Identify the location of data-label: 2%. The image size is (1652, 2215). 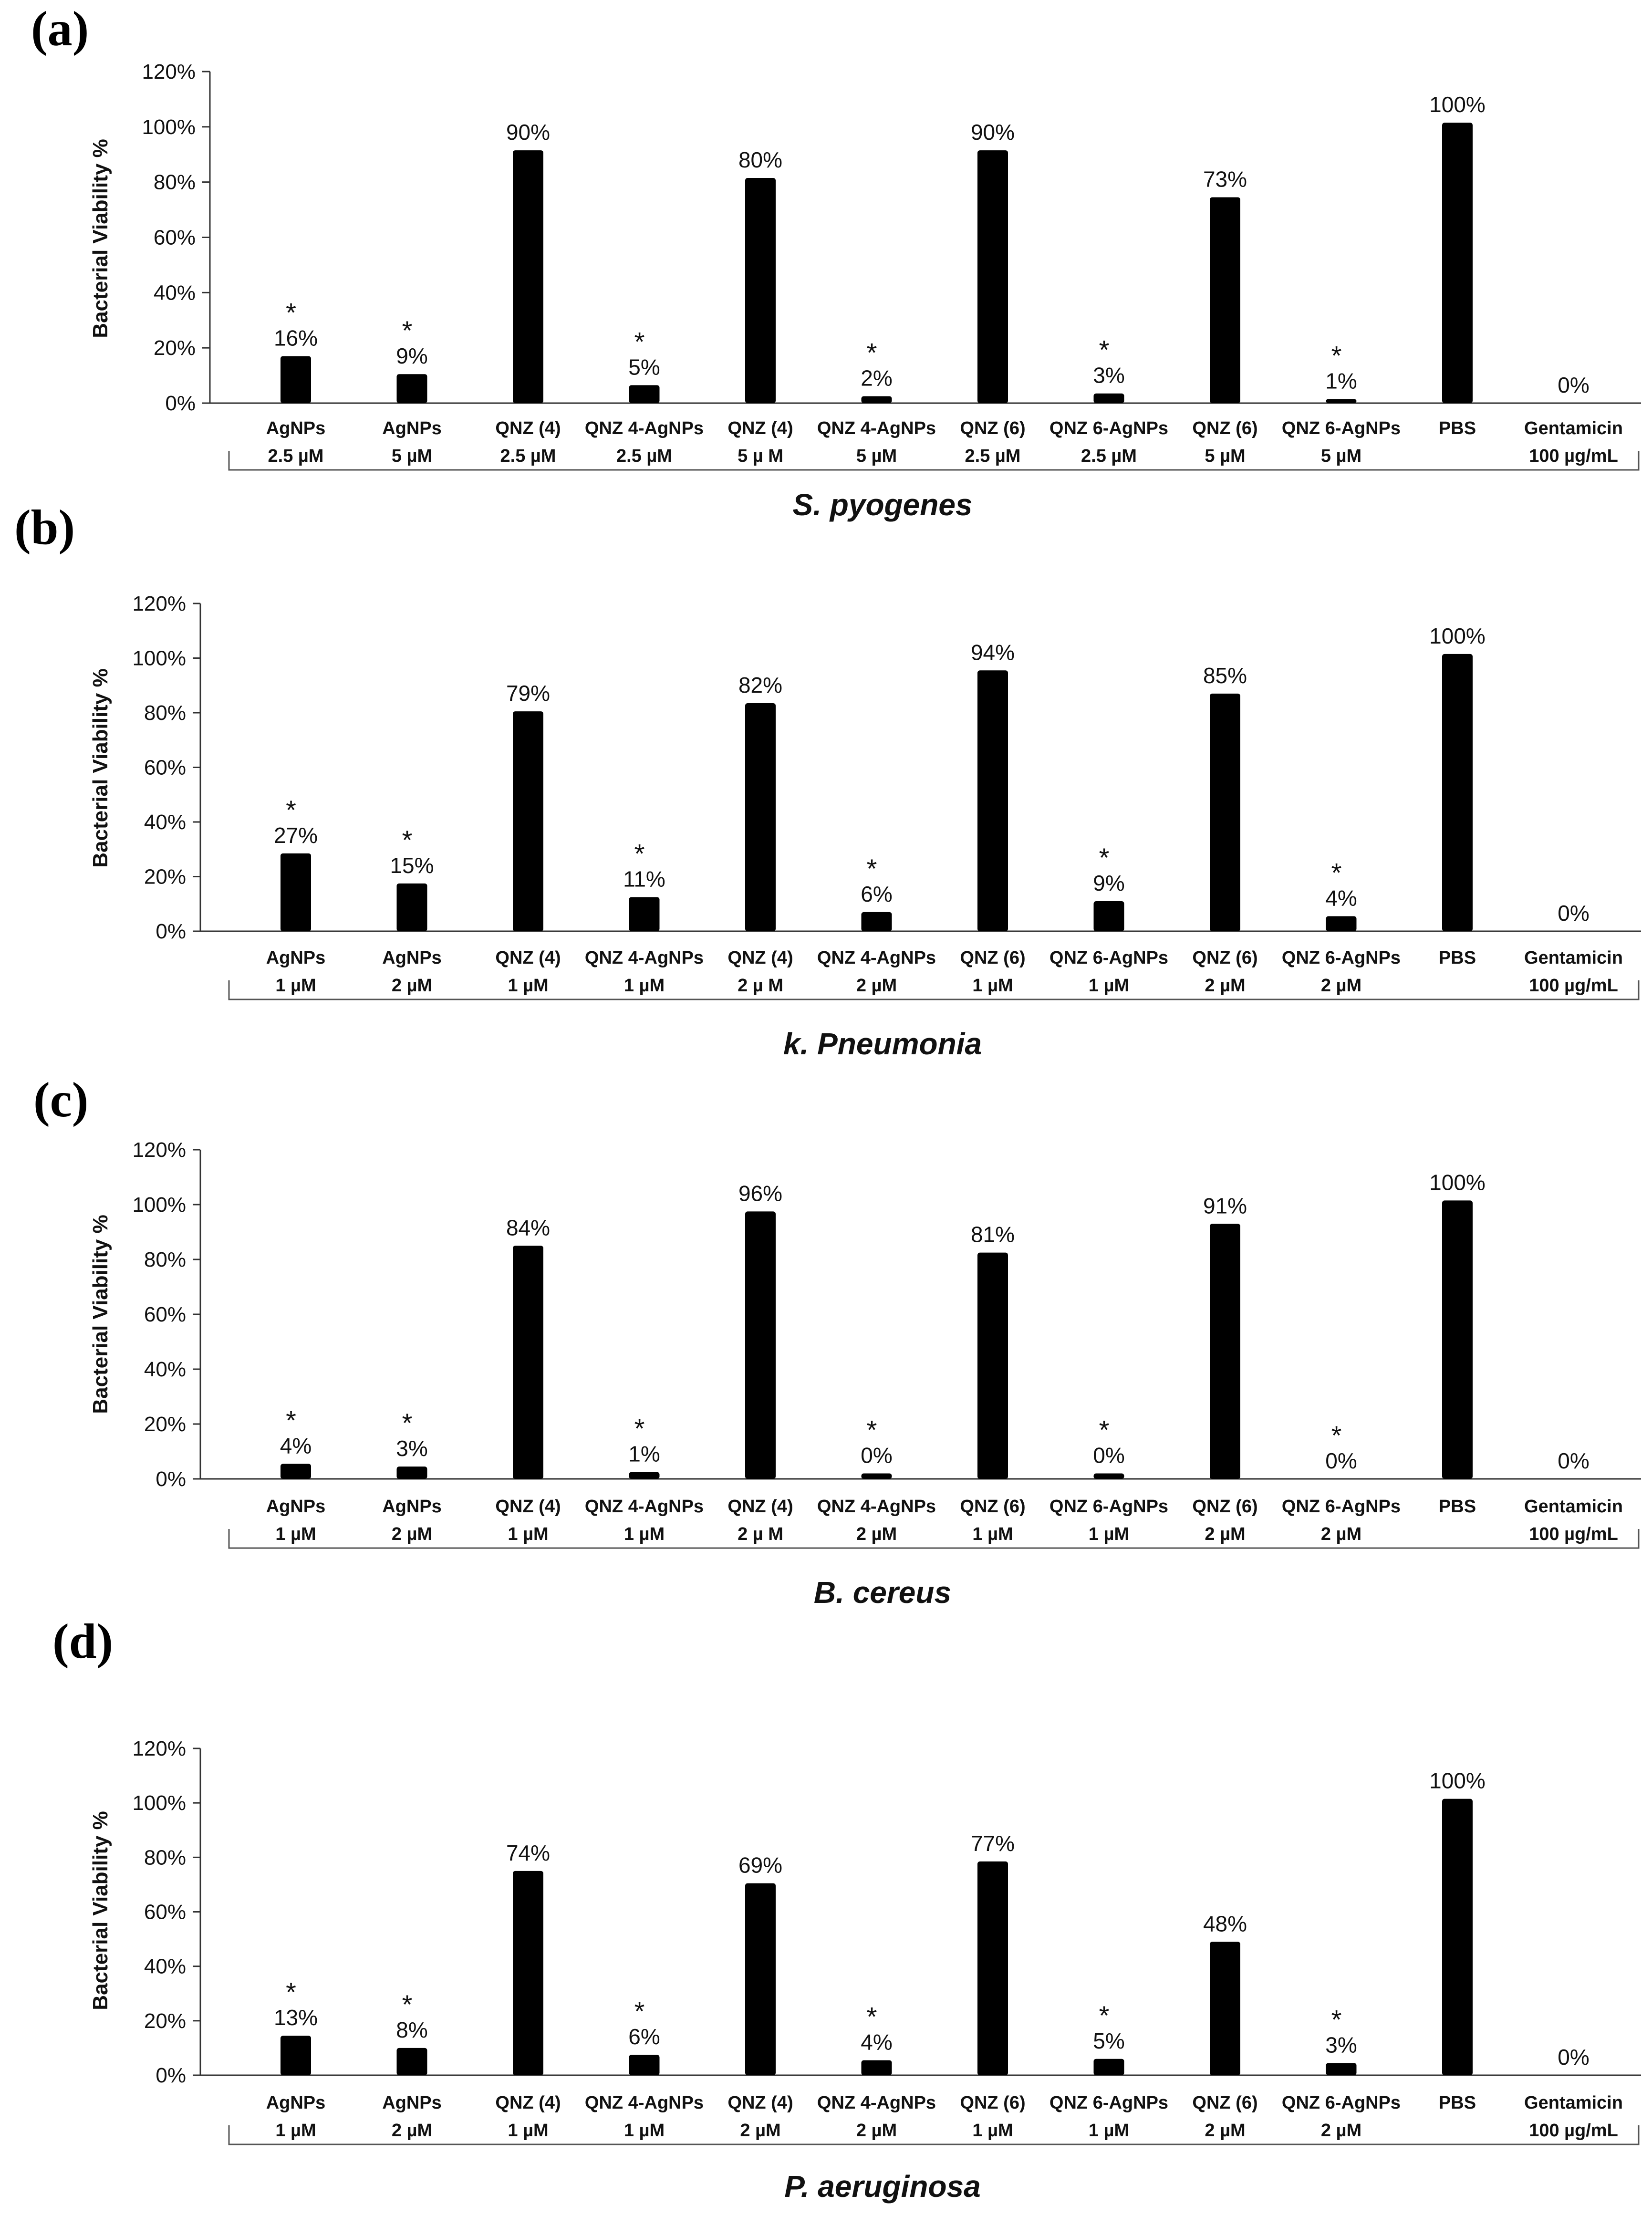
(876, 378).